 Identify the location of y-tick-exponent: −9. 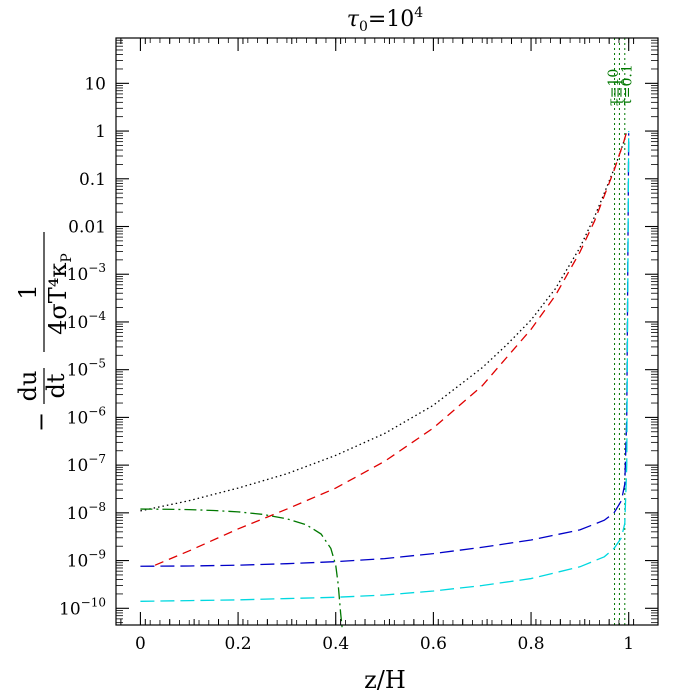
(97, 555).